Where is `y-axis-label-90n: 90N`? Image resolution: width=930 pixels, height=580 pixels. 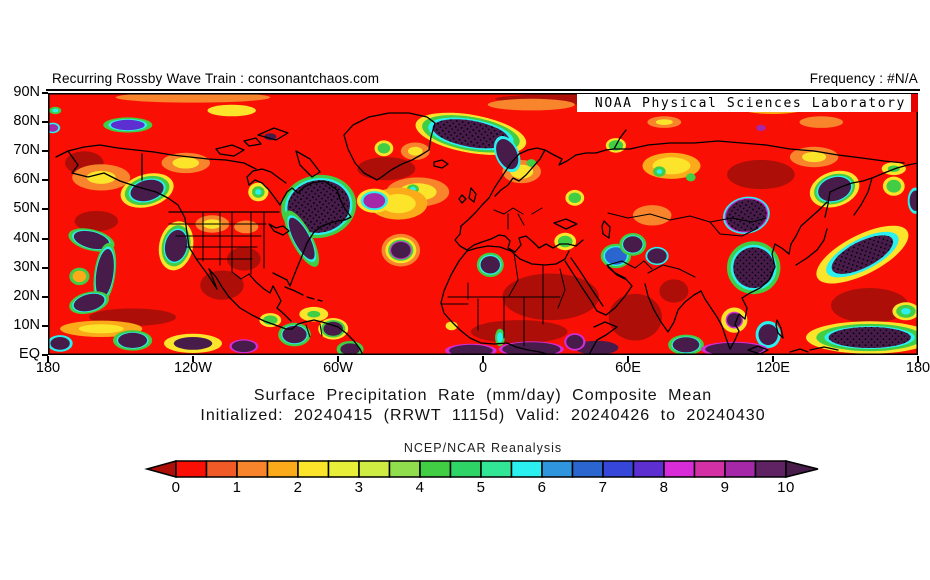
y-axis-label-90n: 90N is located at coordinates (26, 92).